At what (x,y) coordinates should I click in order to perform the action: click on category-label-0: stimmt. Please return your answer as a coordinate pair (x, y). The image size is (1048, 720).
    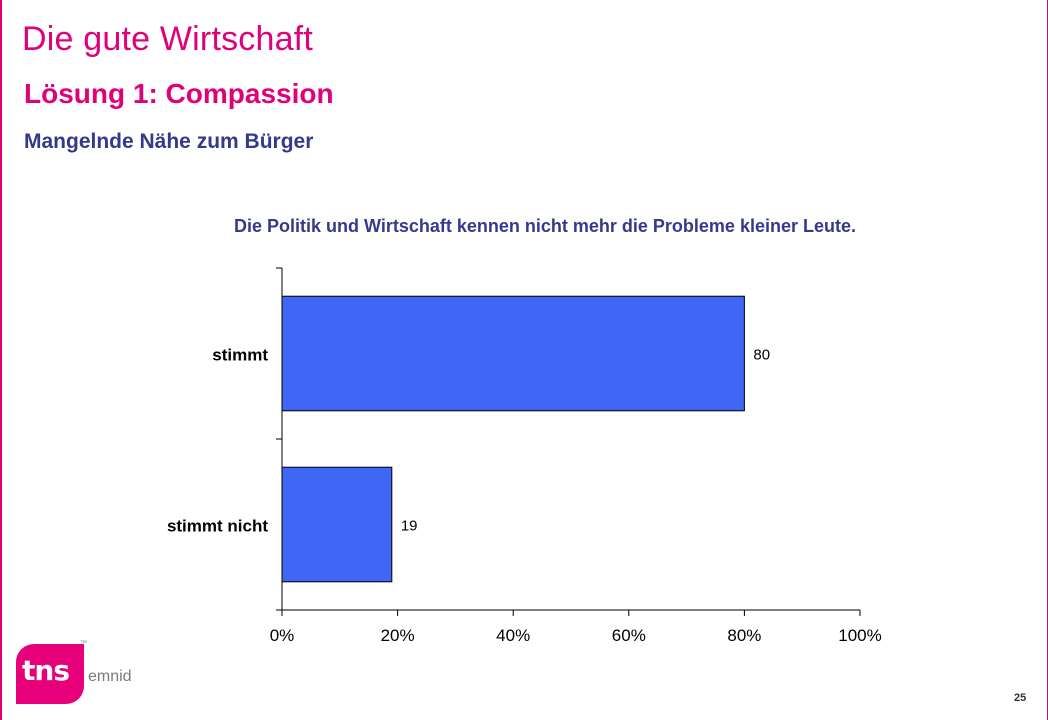
    Looking at the image, I should click on (240, 355).